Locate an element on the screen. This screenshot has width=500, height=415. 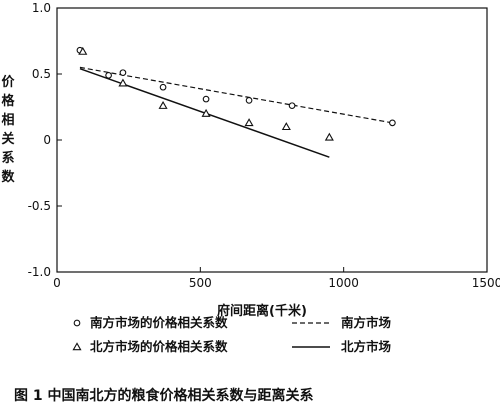
legend-north-marker-icon is located at coordinates (77, 346).